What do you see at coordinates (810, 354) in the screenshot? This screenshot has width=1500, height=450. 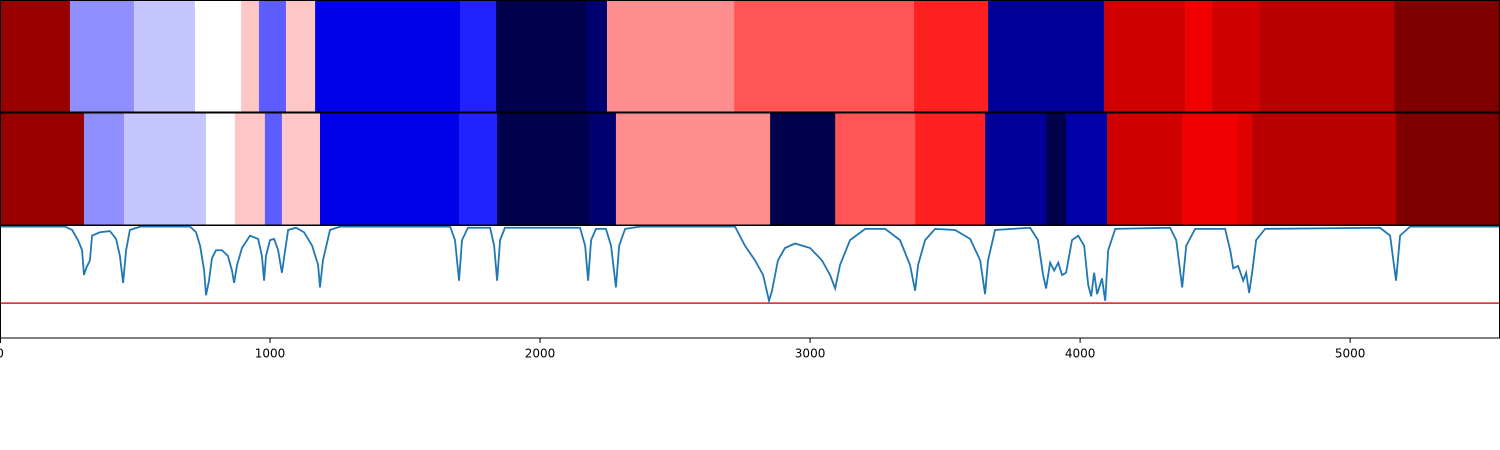 I see `x-tick-label: 3000` at bounding box center [810, 354].